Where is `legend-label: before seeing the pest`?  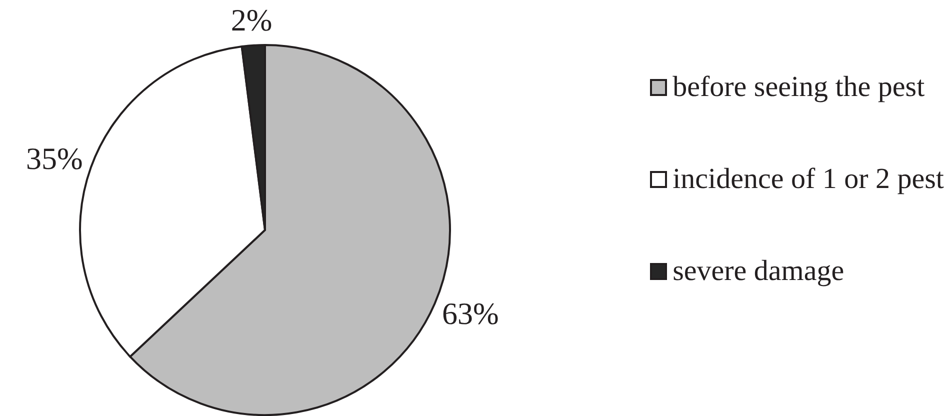 legend-label: before seeing the pest is located at coordinates (798, 87).